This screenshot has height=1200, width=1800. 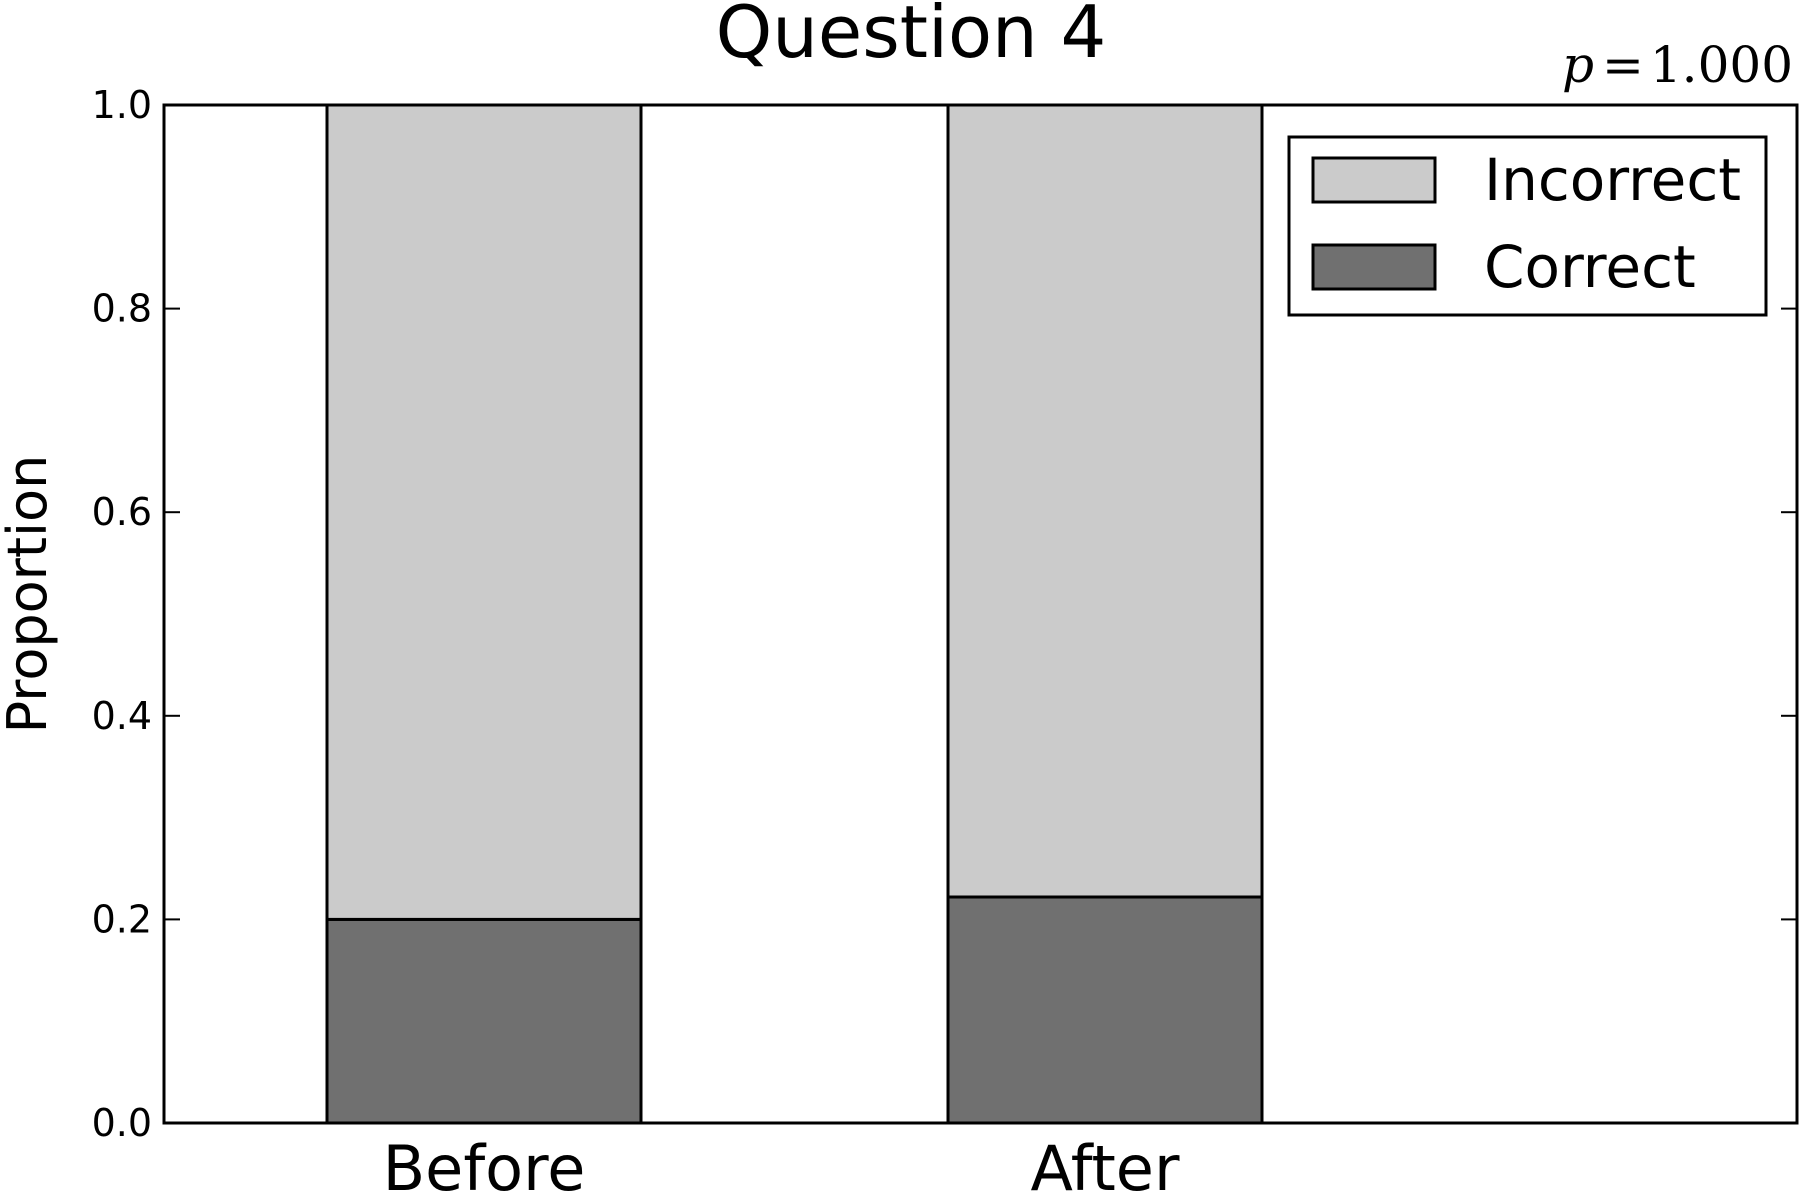 I want to click on y-tick-label-5: 1.0, so click(x=122, y=105).